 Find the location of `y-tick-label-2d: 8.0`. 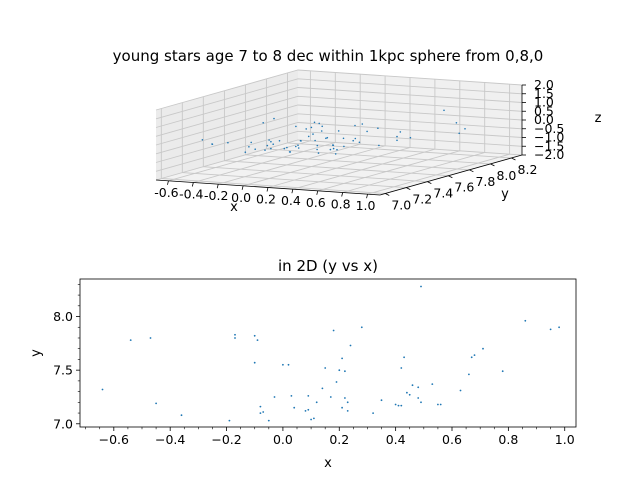

y-tick-label-2d: 8.0 is located at coordinates (63, 316).